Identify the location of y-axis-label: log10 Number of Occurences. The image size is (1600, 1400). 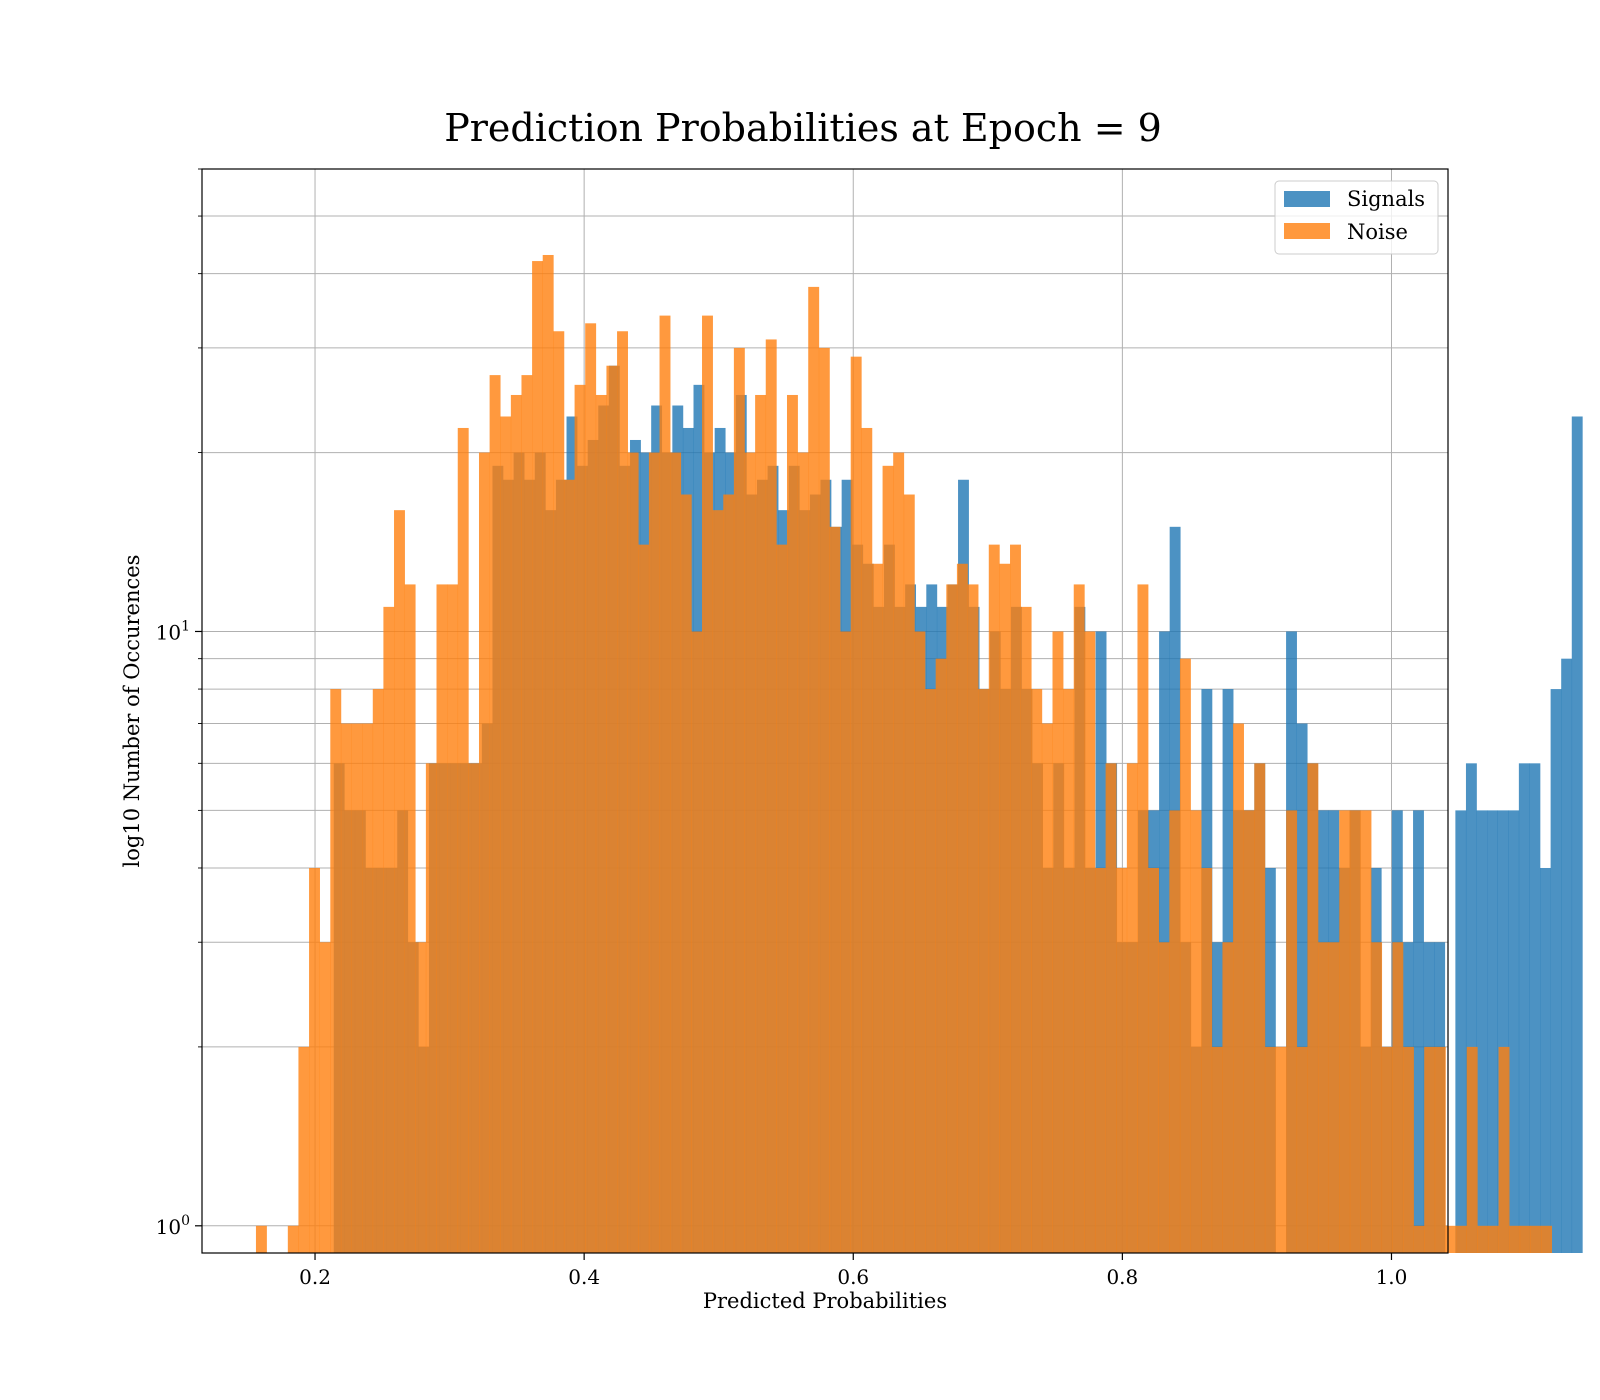
(132, 711).